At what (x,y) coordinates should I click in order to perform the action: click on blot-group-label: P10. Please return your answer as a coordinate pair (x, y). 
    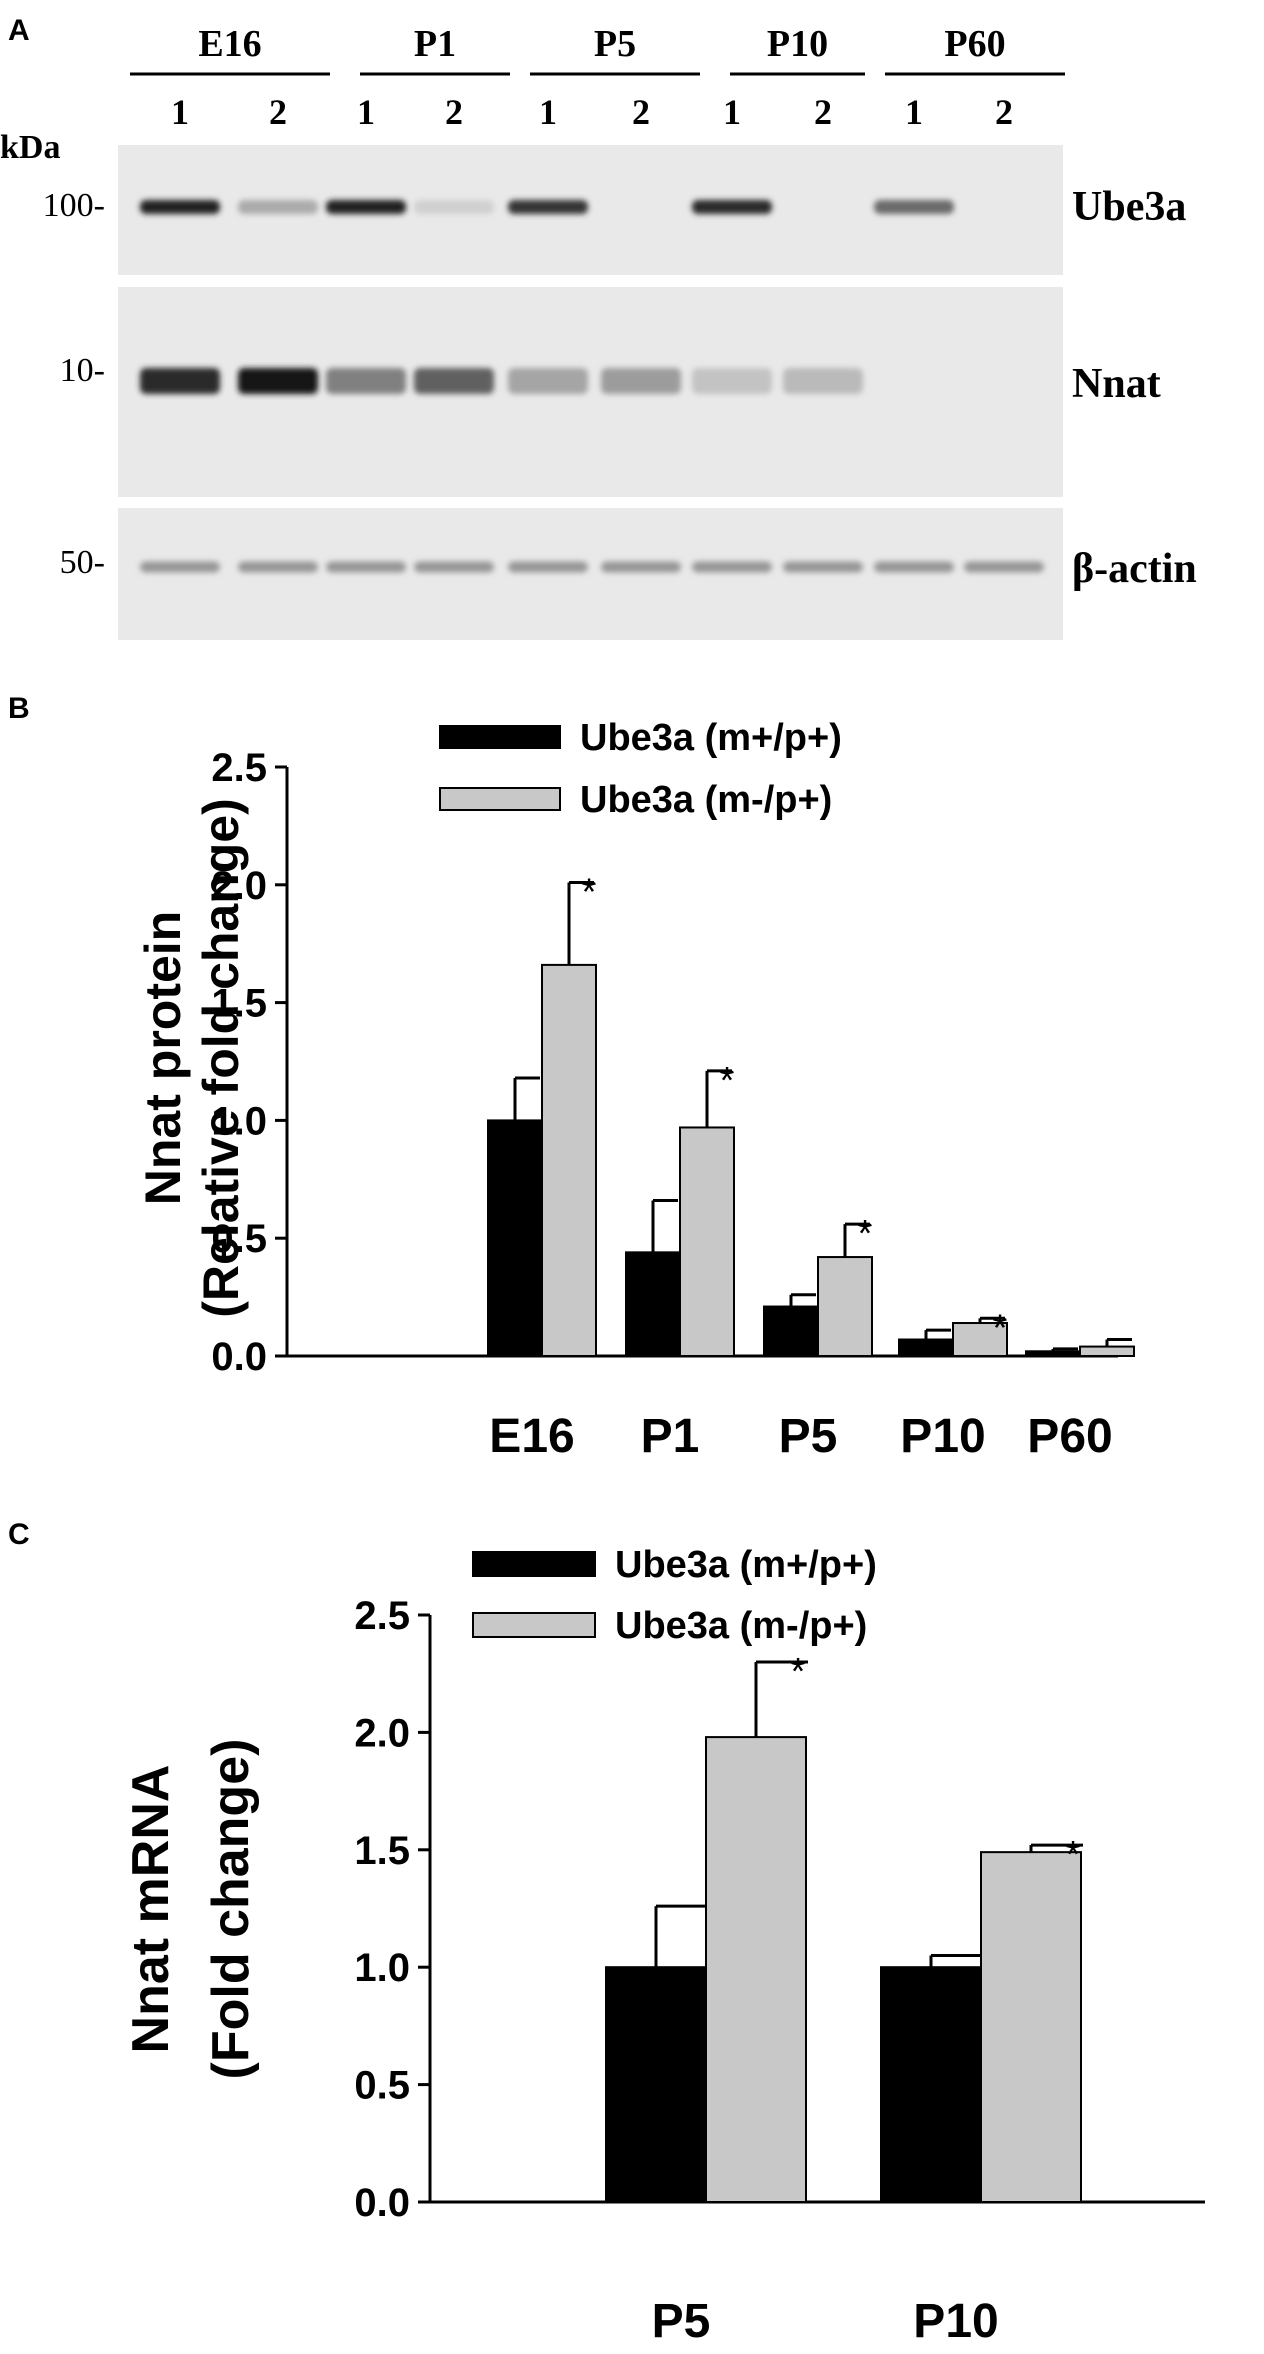
    Looking at the image, I should click on (797, 44).